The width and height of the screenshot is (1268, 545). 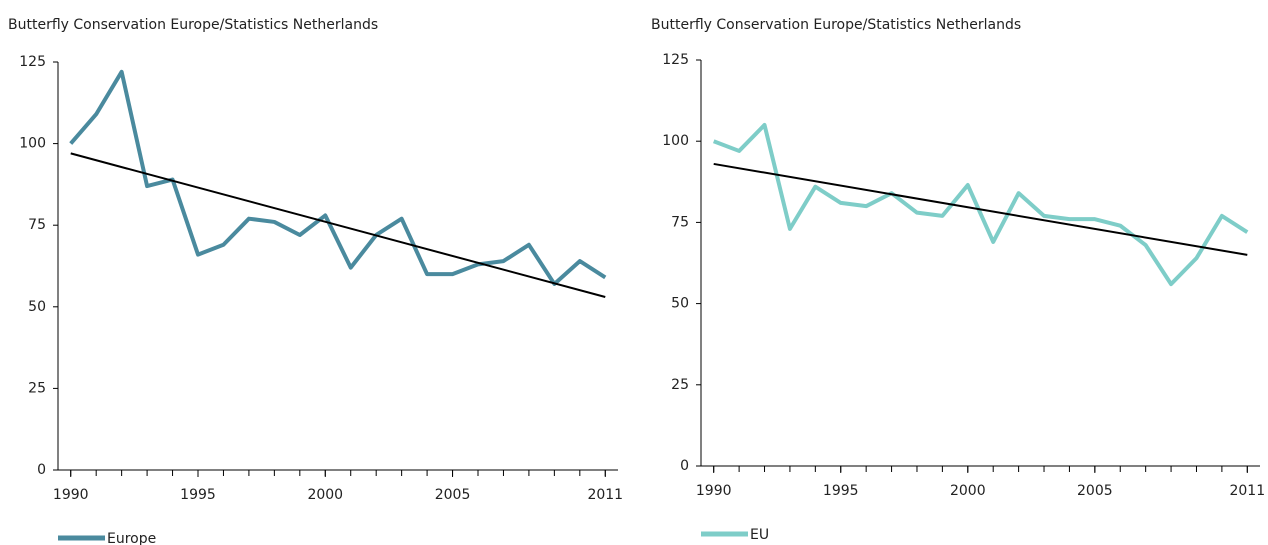 What do you see at coordinates (759, 535) in the screenshot?
I see `legend-label: EU` at bounding box center [759, 535].